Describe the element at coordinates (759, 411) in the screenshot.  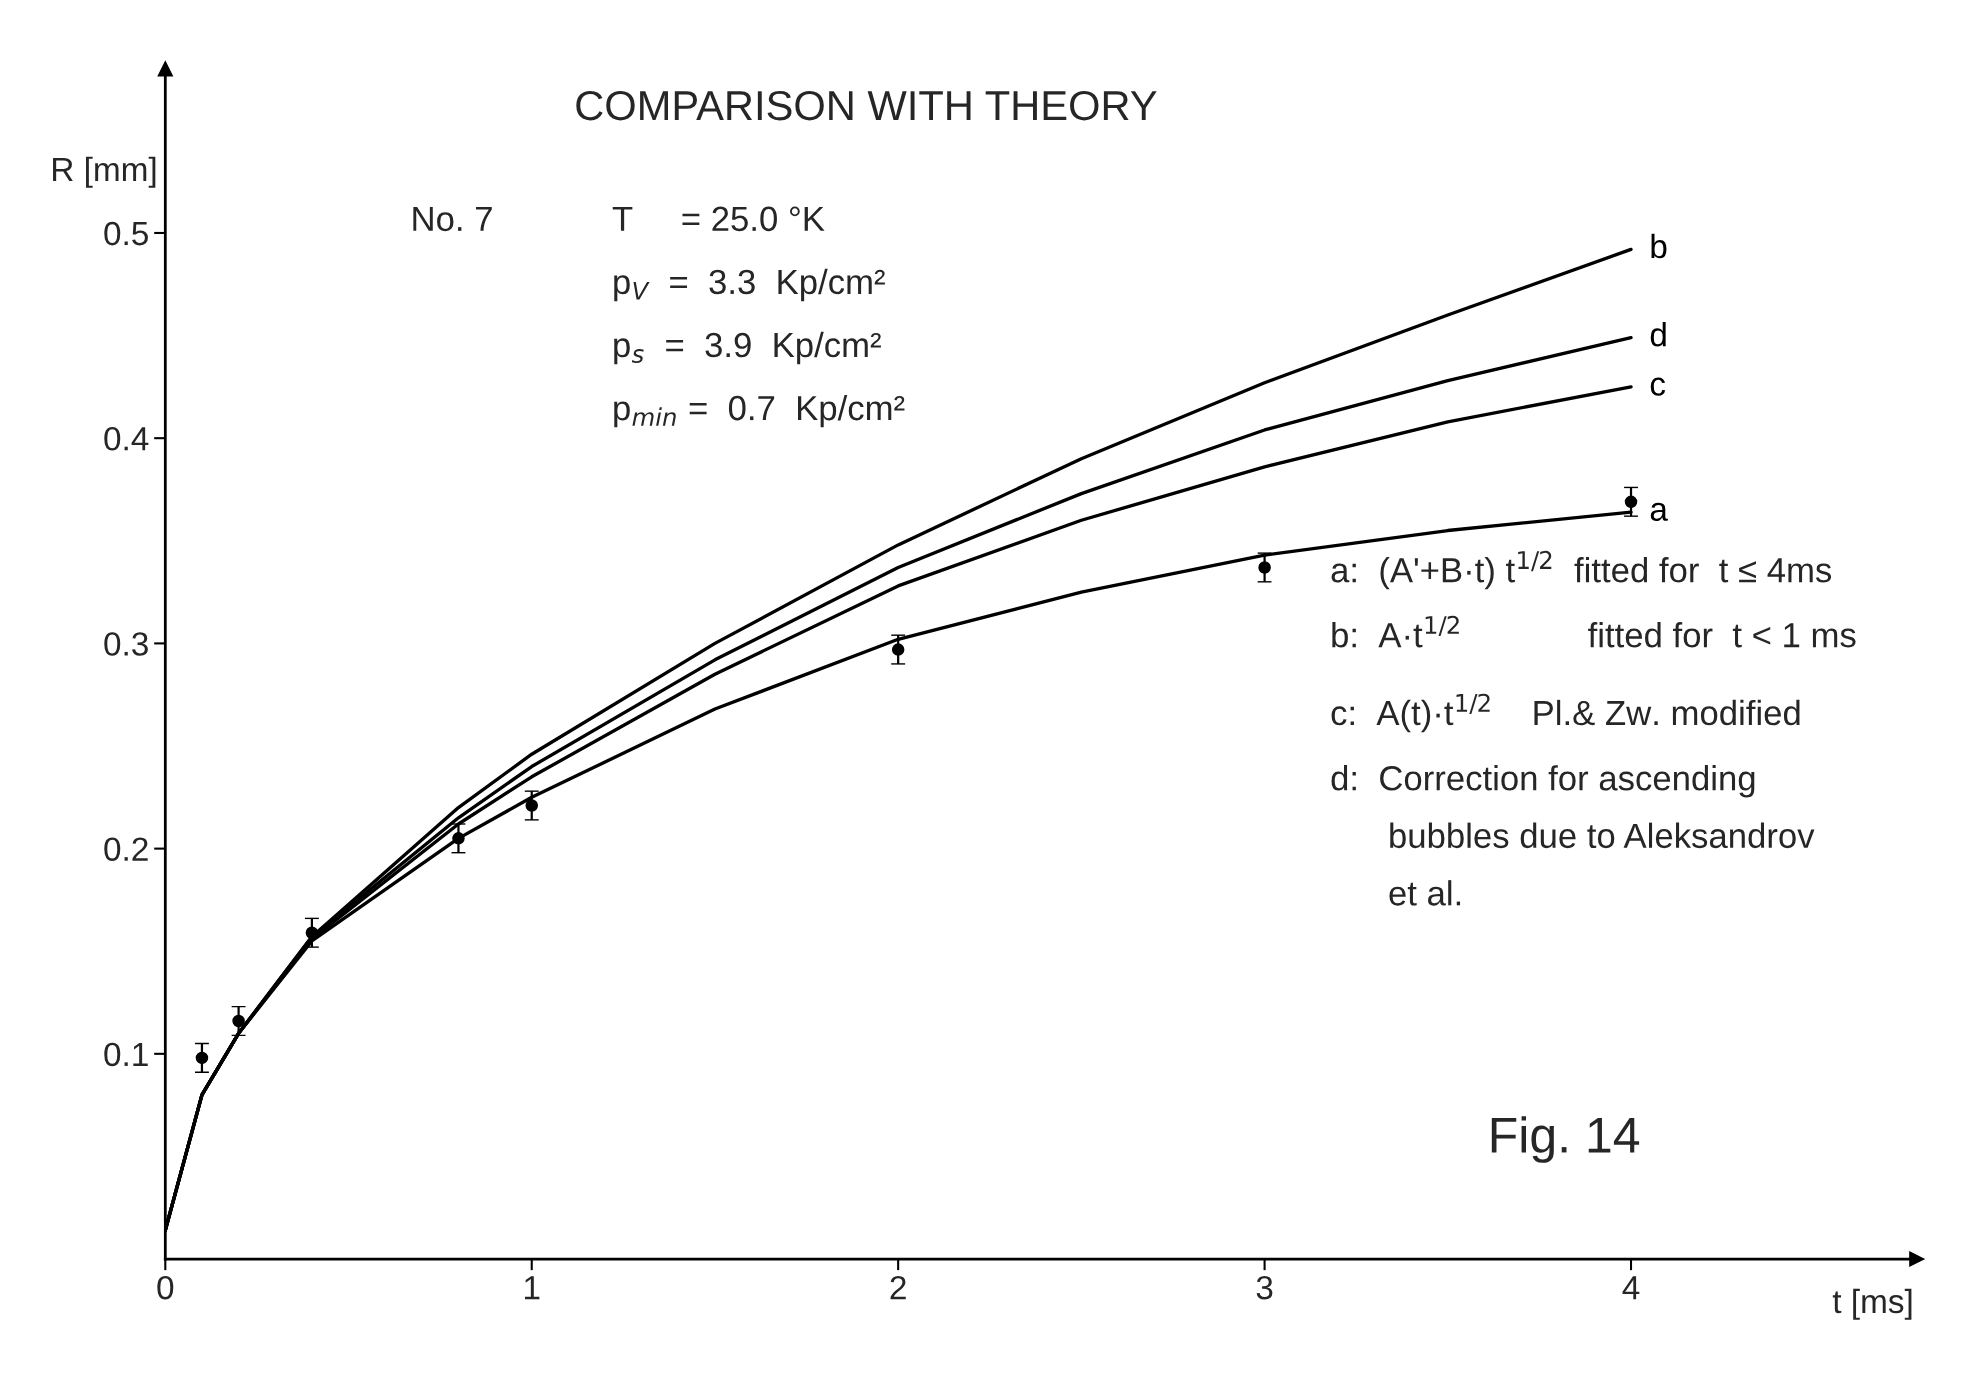
I see `annotation: p$_{min}$ = 0.7 Kp/cm²` at that location.